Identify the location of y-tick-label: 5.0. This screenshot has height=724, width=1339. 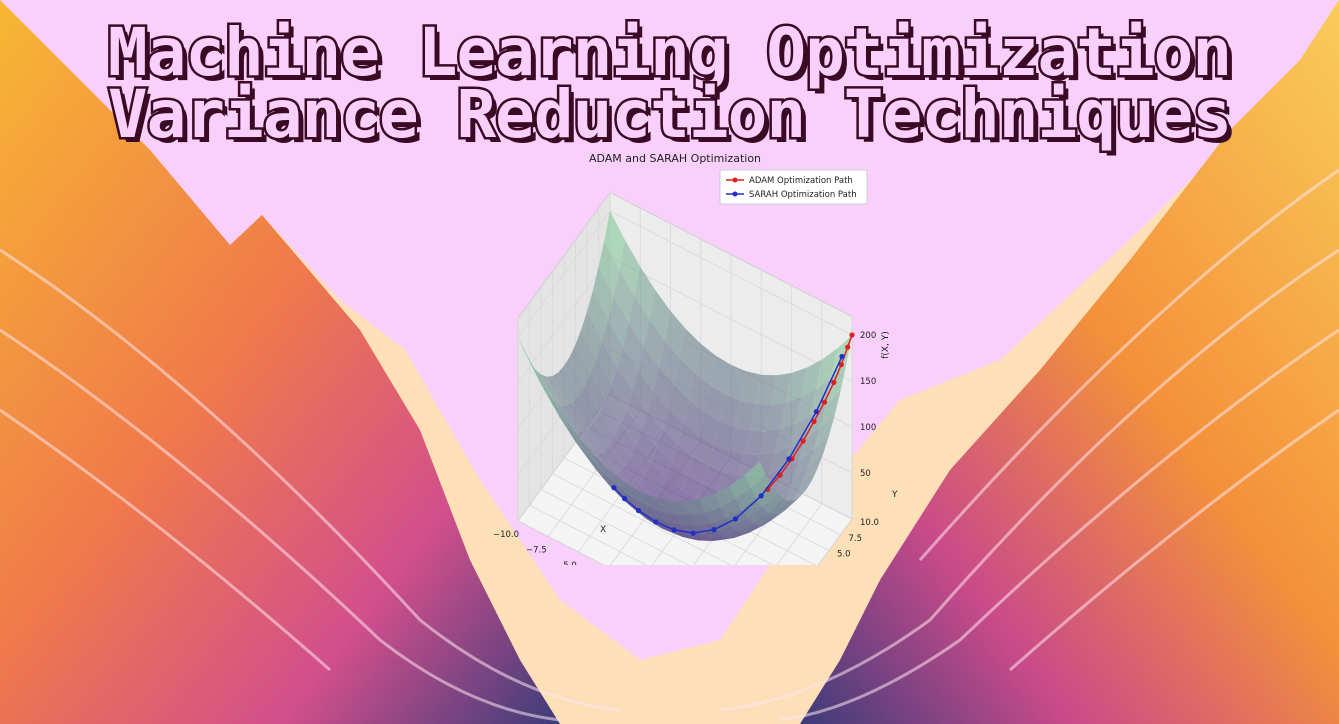
(844, 555).